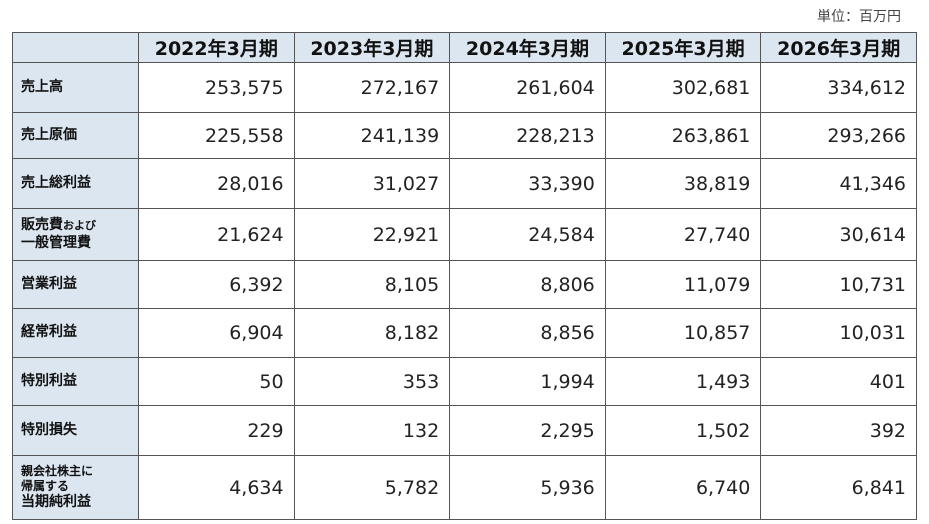 This screenshot has width=929, height=524. Describe the element at coordinates (683, 487) in the screenshot. I see `value-cell: 6,740` at that location.